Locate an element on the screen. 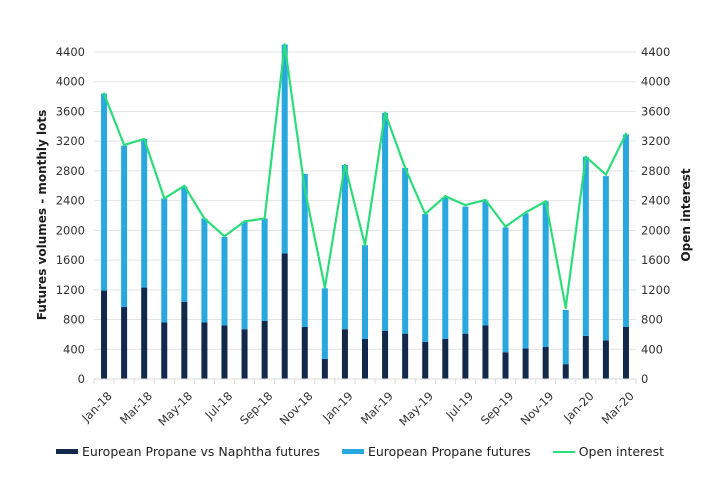 The image size is (720, 500). y2-tick-label: 3200 is located at coordinates (655, 141).